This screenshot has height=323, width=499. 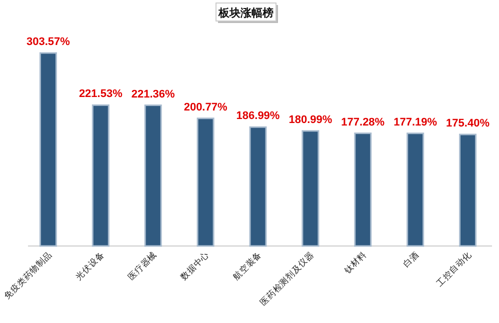 I want to click on title: 板块涨幅榜, so click(x=247, y=12).